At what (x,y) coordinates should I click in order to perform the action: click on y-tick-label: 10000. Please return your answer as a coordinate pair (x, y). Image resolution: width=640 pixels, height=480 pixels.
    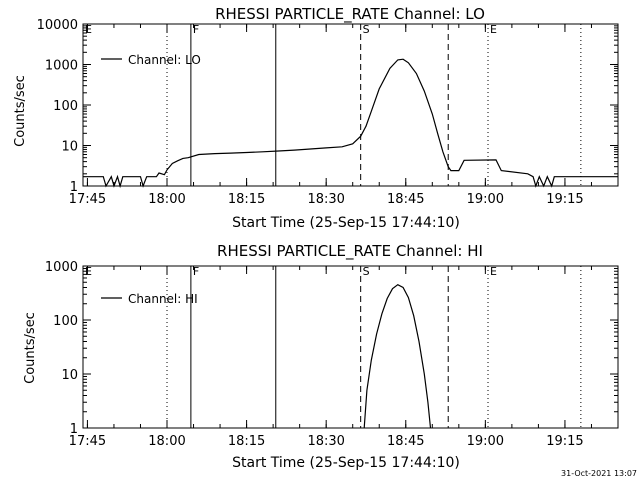
    Looking at the image, I should click on (57, 25).